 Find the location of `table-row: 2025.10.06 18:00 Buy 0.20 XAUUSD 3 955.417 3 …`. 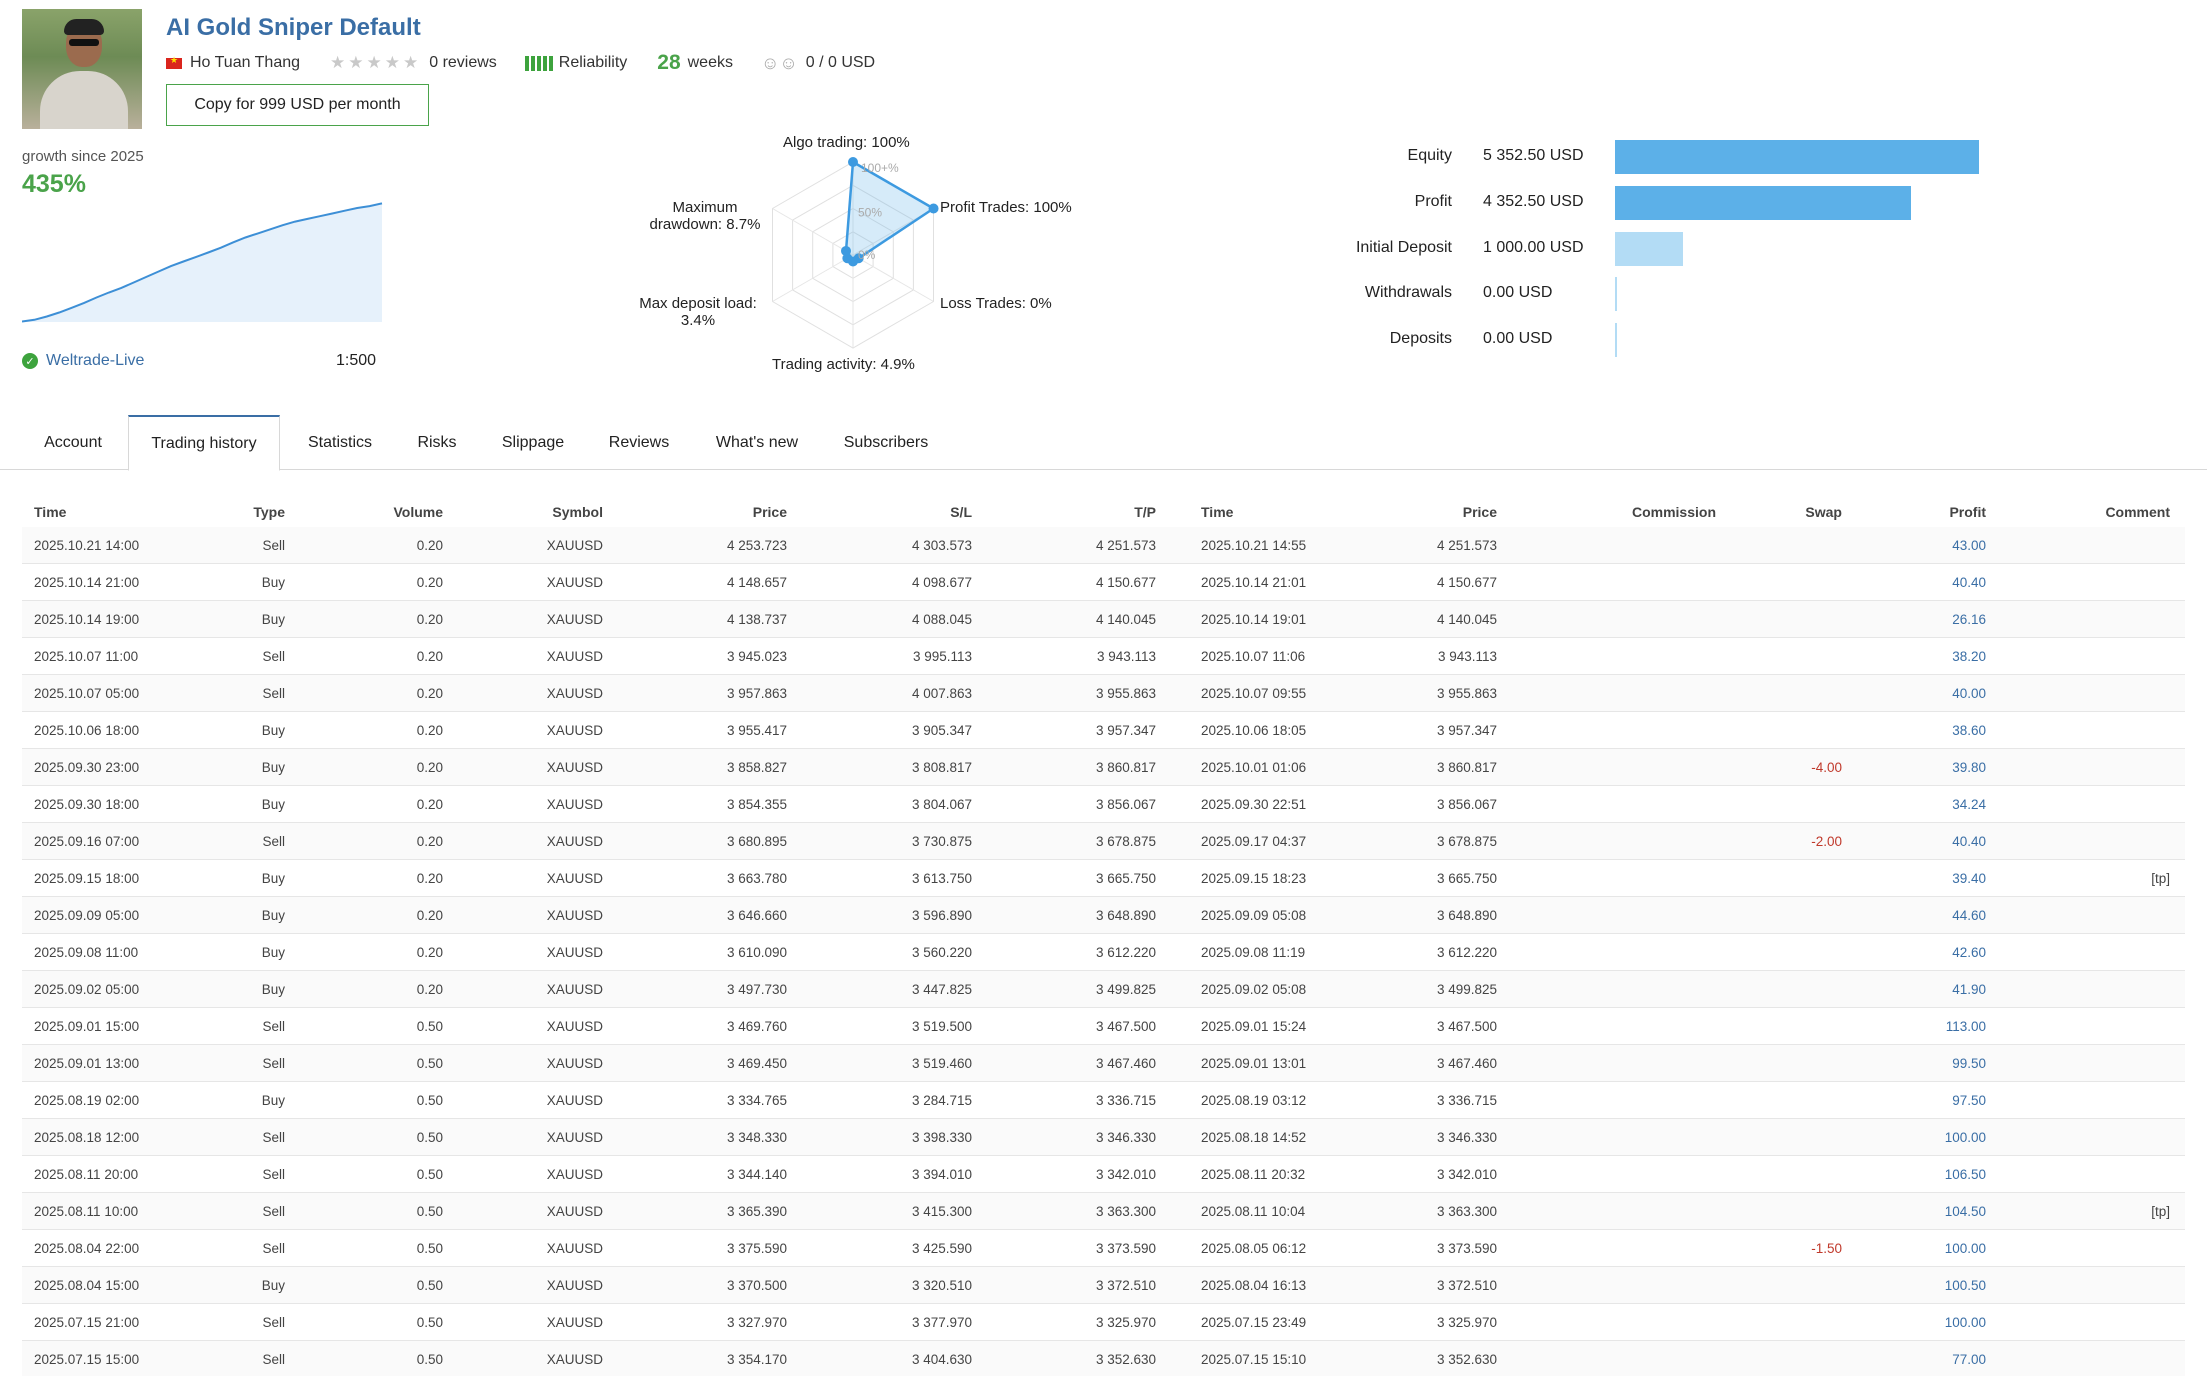

table-row: 2025.10.06 18:00 Buy 0.20 XAUUSD 3 955.417 3 … is located at coordinates (1103, 730).